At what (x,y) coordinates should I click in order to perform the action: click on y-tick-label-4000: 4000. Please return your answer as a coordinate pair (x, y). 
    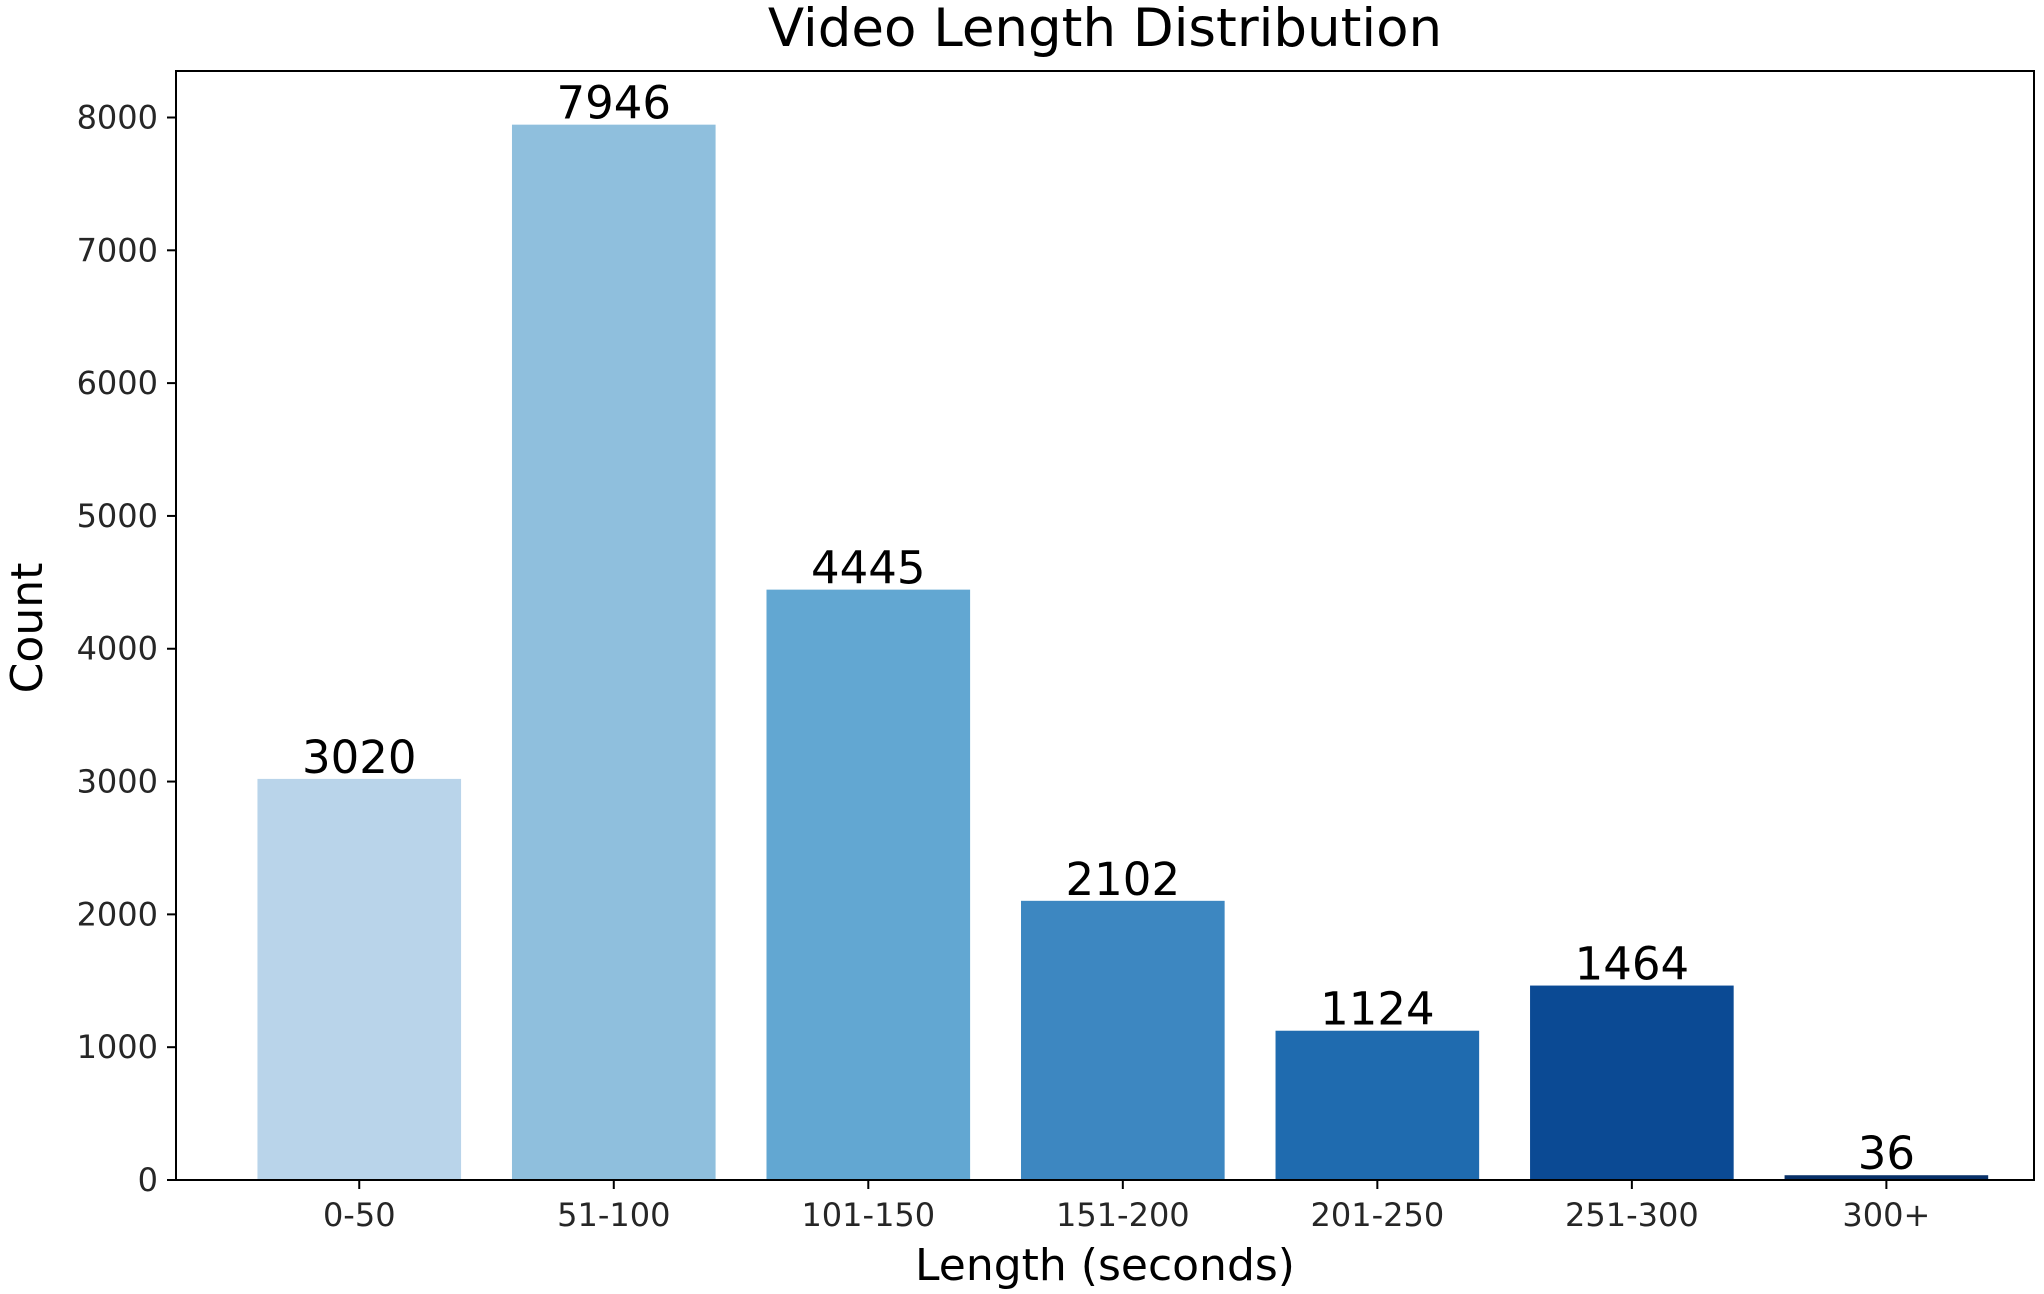
    Looking at the image, I should click on (117, 649).